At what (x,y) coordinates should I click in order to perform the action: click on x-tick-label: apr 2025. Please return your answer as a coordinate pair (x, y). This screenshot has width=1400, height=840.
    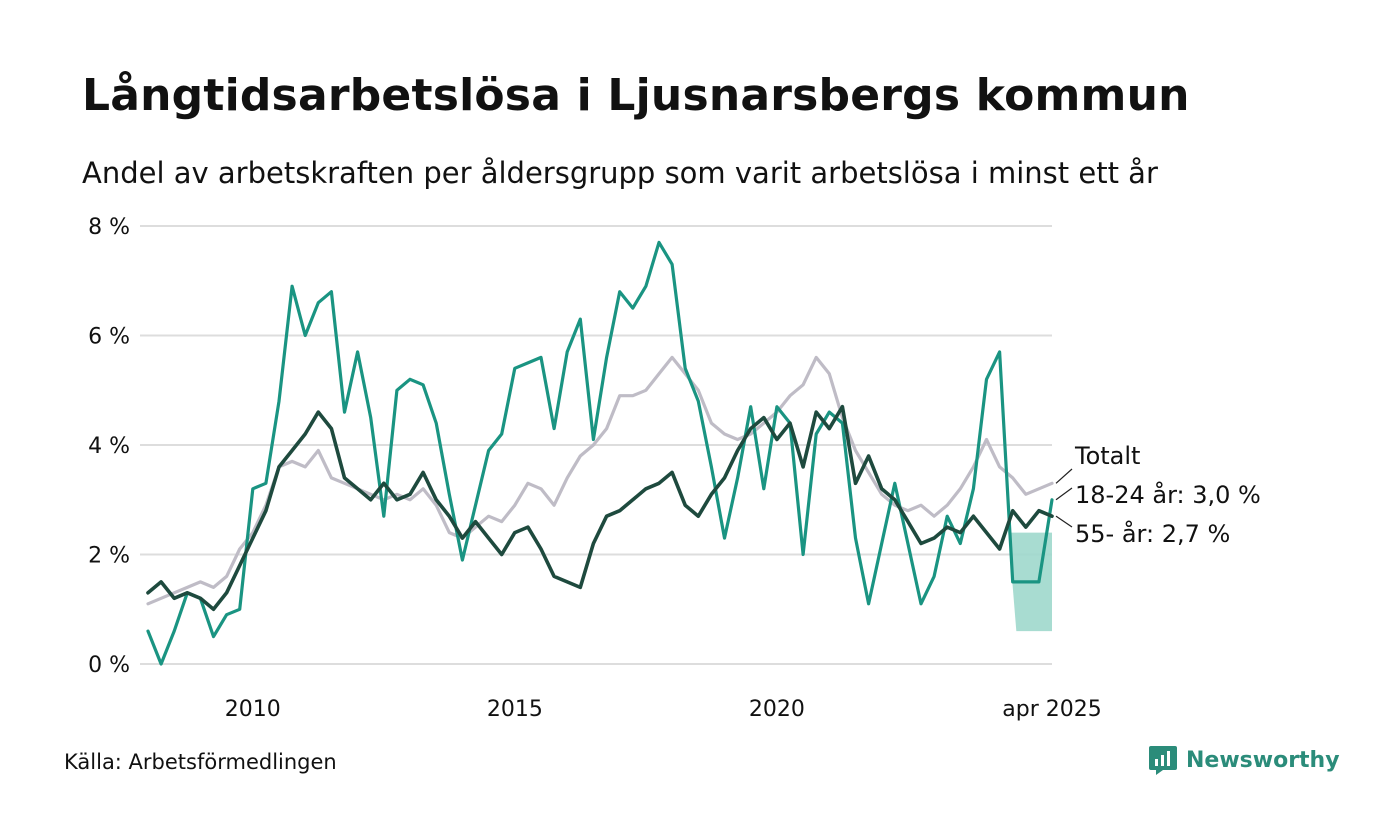
    Looking at the image, I should click on (1051, 709).